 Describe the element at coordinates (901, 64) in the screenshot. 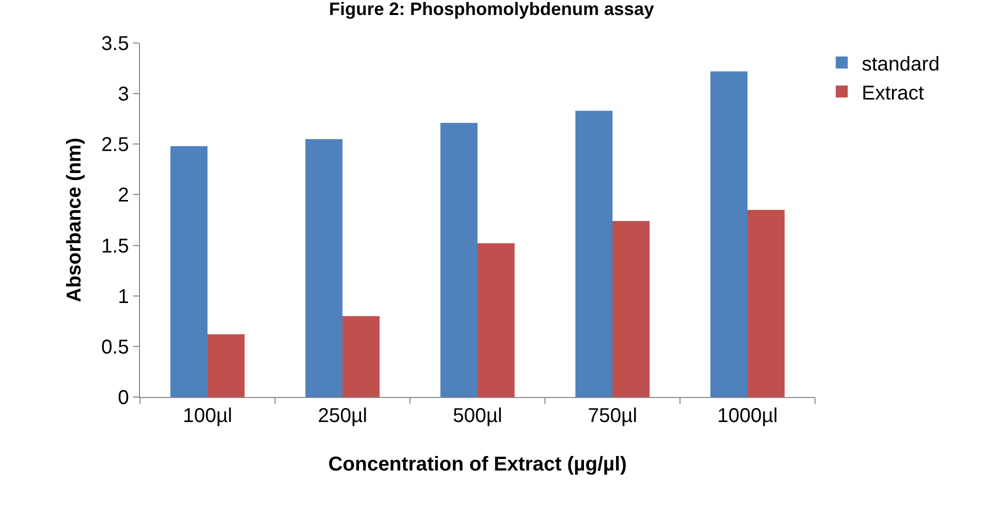

I see `legend-label: standard` at that location.